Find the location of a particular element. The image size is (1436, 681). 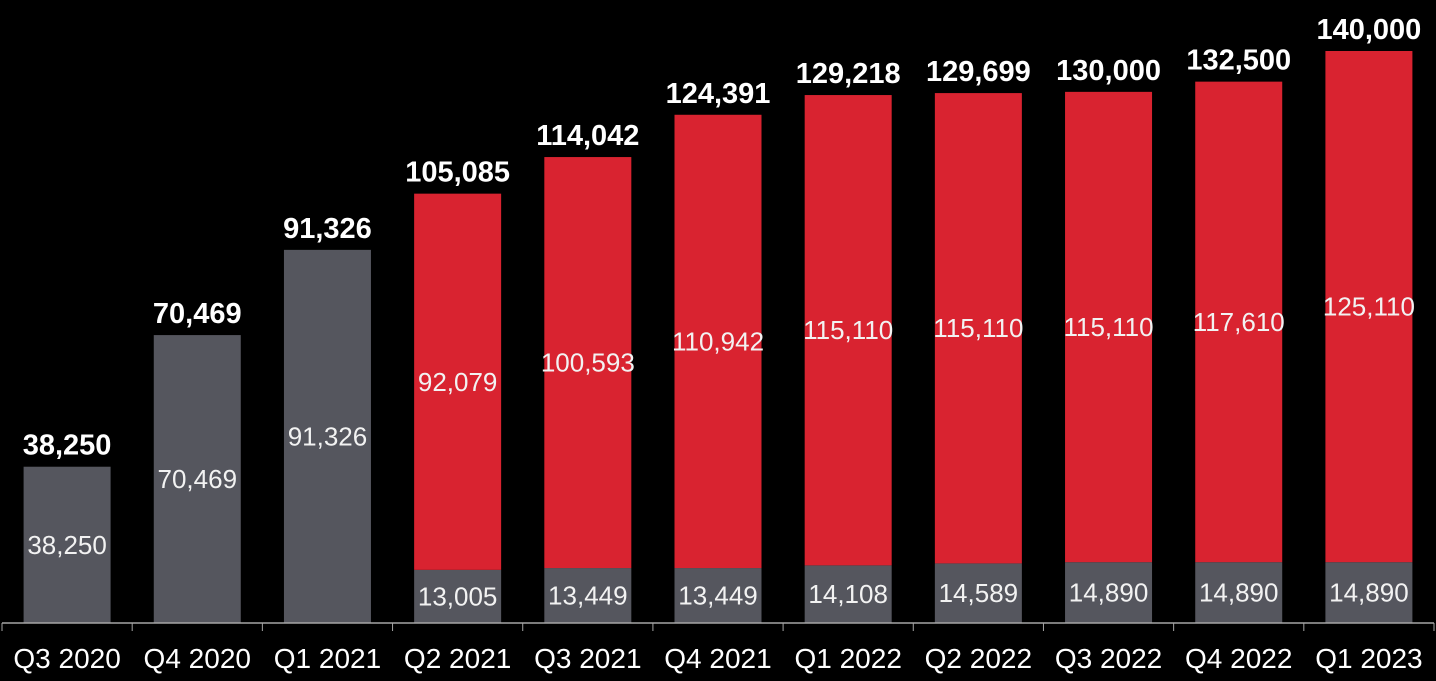

total-value-label: 130,000 is located at coordinates (1108, 71).